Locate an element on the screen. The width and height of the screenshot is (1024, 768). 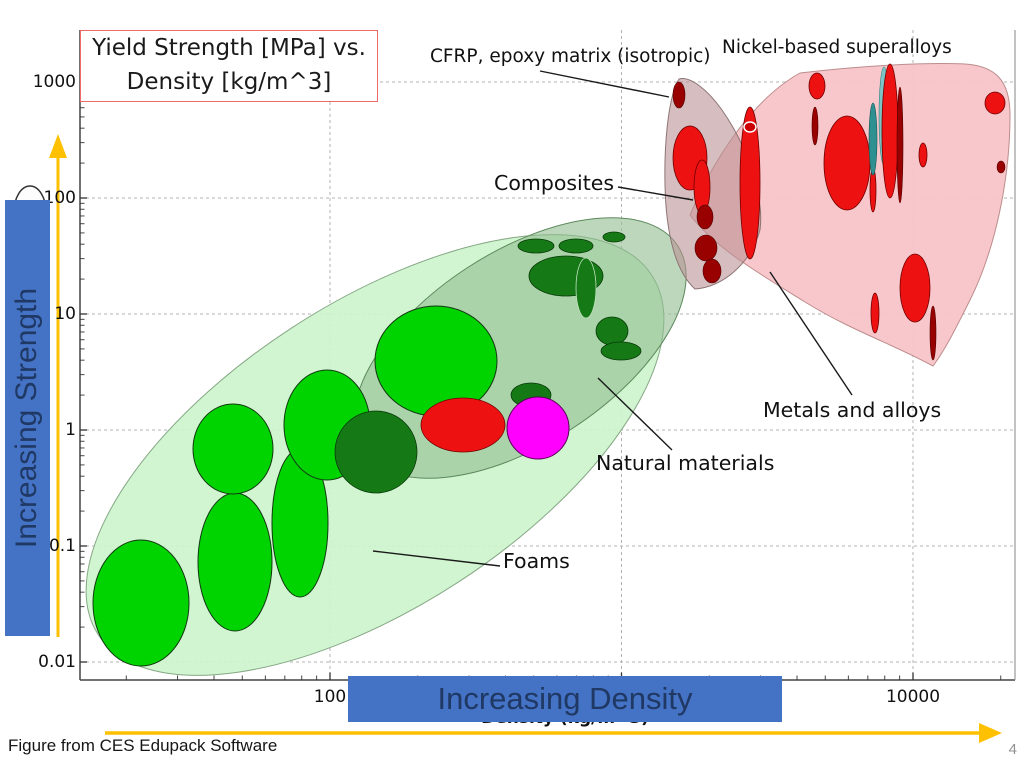
composite-bubbles is located at coordinates (697, 182).